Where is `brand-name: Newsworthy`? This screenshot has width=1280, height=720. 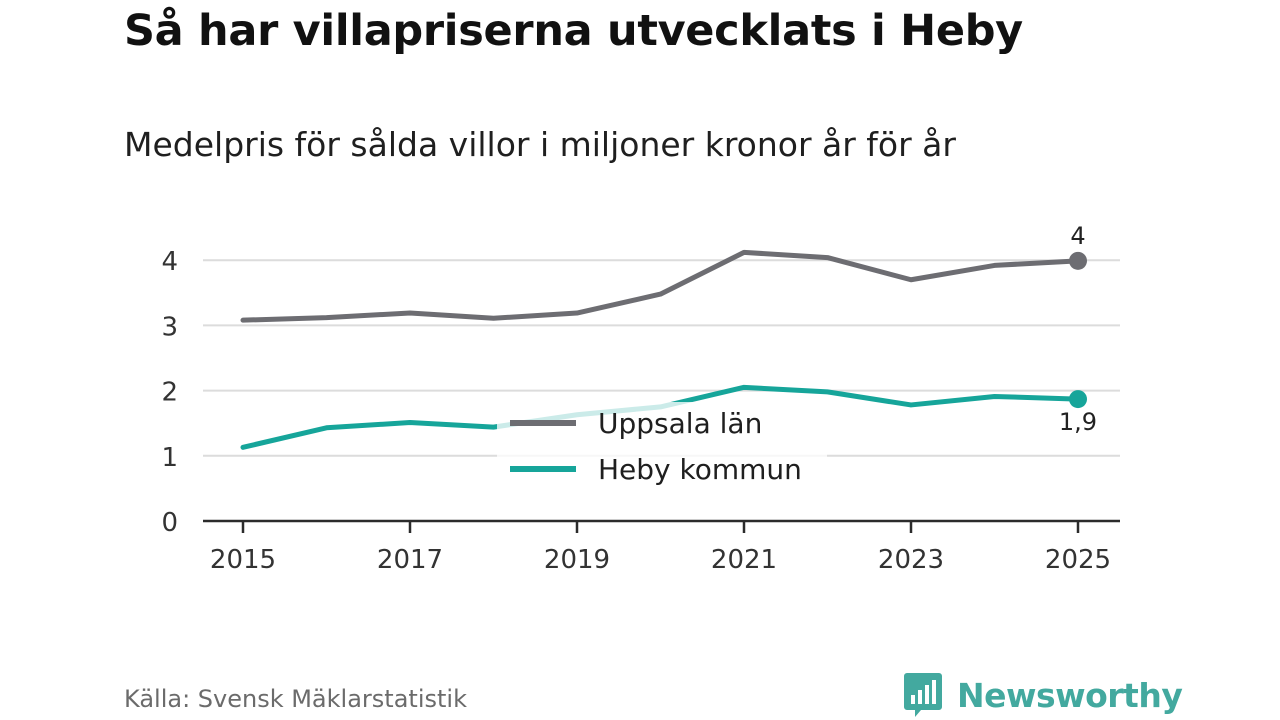
brand-name: Newsworthy is located at coordinates (1070, 695).